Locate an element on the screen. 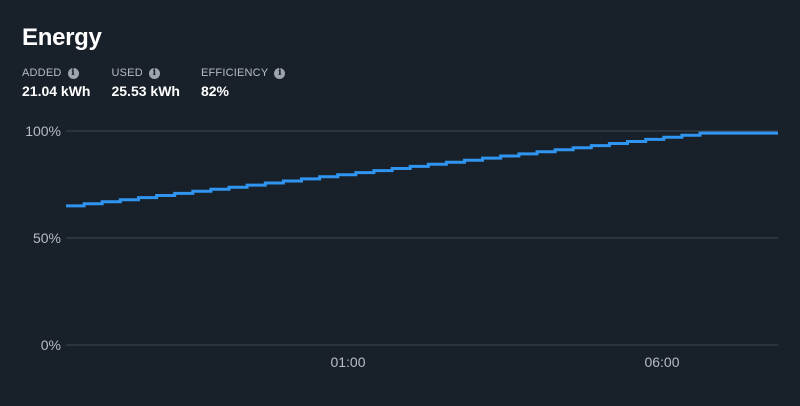 This screenshot has height=406, width=800. stat-used: USED i 25.53 kWh is located at coordinates (145, 82).